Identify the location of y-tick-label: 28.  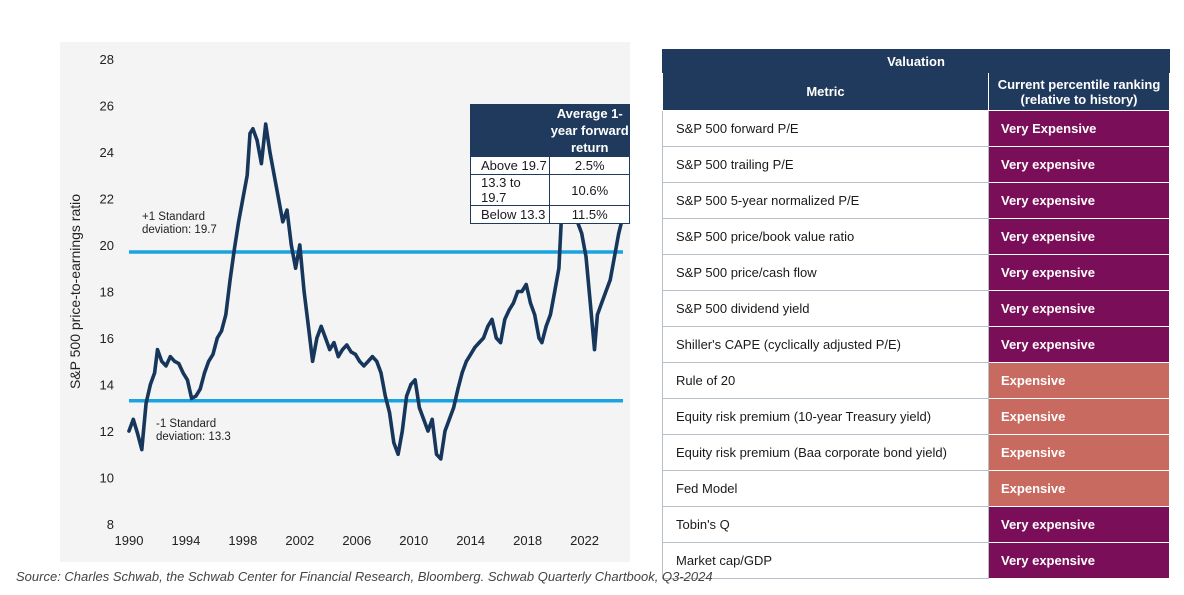
(107, 59).